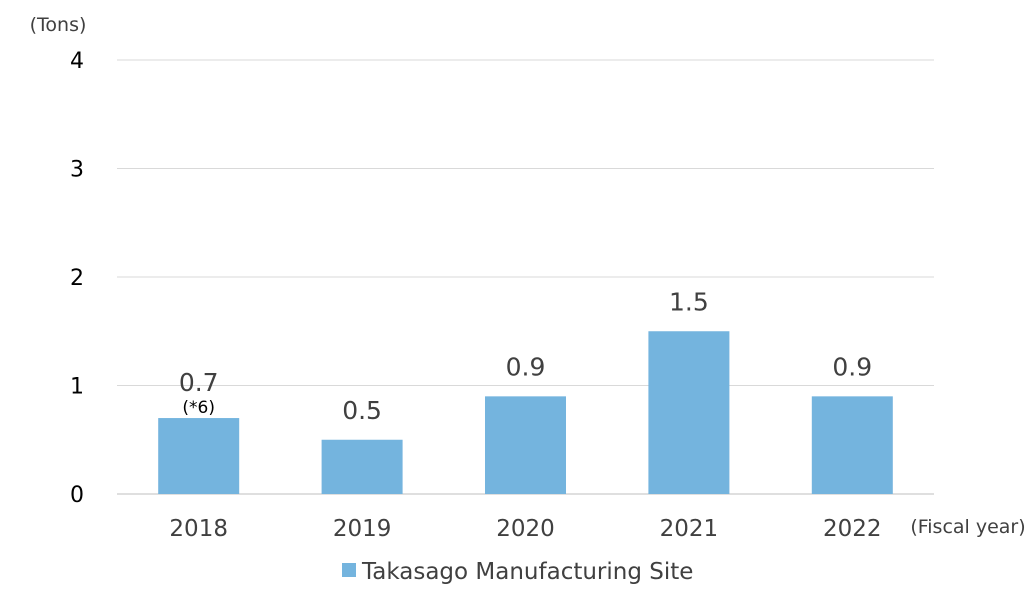 Image resolution: width=1033 pixels, height=611 pixels. Describe the element at coordinates (689, 529) in the screenshot. I see `x-tick-label: 2021` at that location.